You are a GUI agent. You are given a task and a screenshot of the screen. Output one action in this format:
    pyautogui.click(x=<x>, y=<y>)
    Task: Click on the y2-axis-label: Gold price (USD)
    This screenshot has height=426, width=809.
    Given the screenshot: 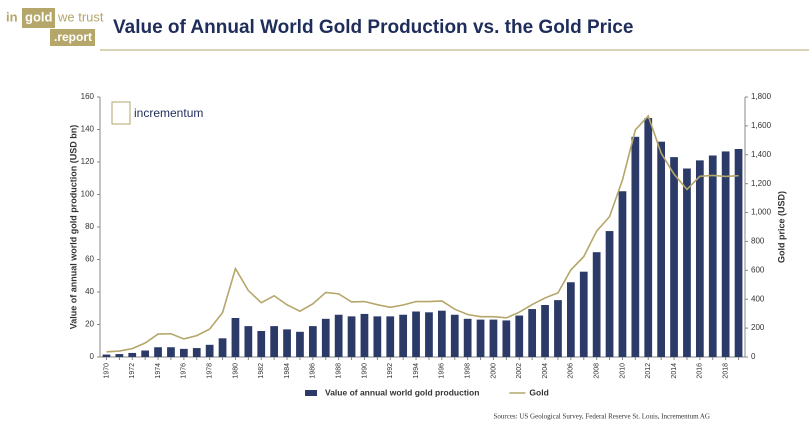 What is the action you would take?
    pyautogui.click(x=781, y=227)
    